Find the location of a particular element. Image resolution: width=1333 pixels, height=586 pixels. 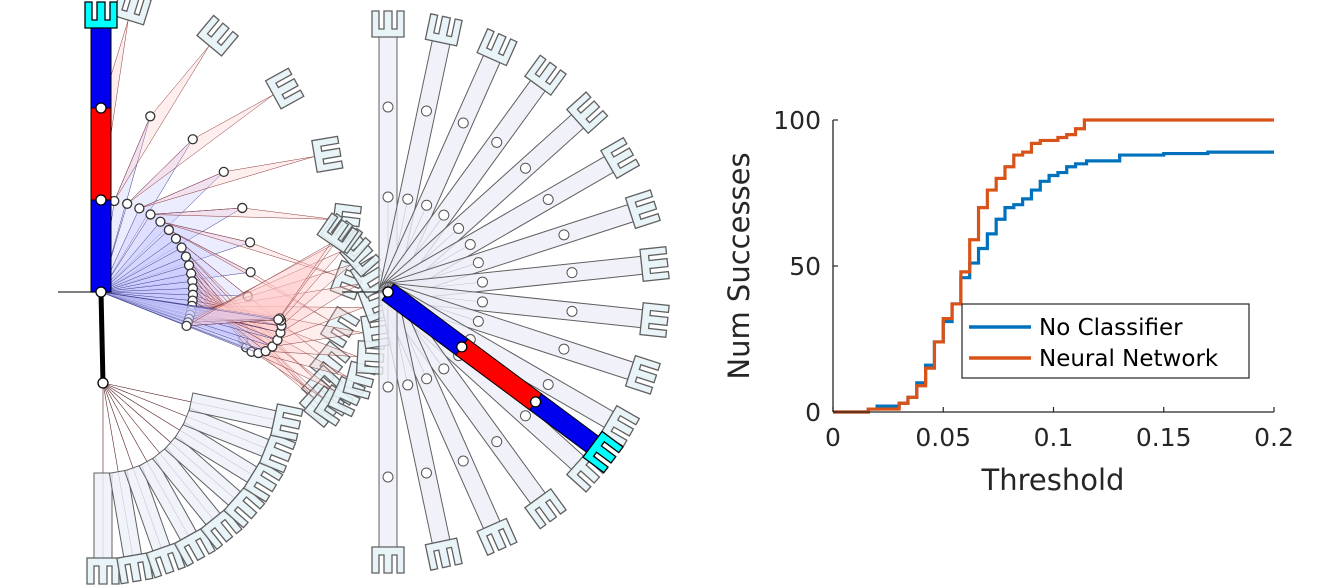

ghost-link-body is located at coordinates (103, 515).